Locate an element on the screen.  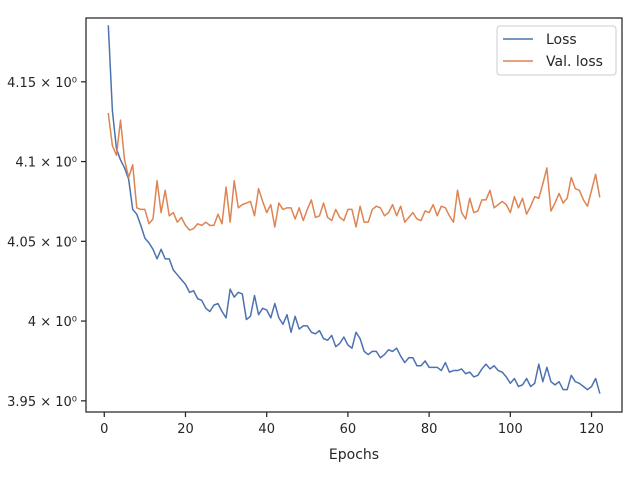
x-tick-label: 100 is located at coordinates (510, 429).